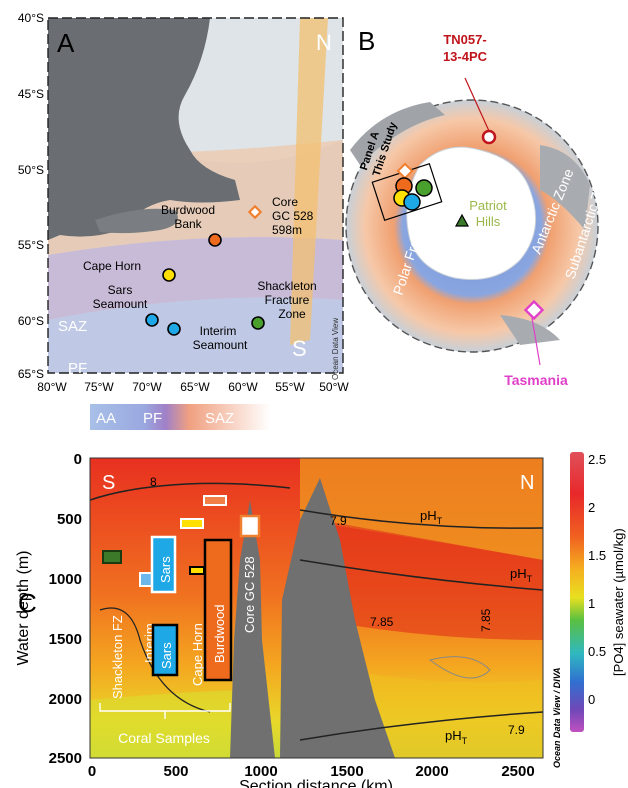 This screenshot has width=628, height=788. I want to click on zone-pf-label: PF, so click(77, 368).